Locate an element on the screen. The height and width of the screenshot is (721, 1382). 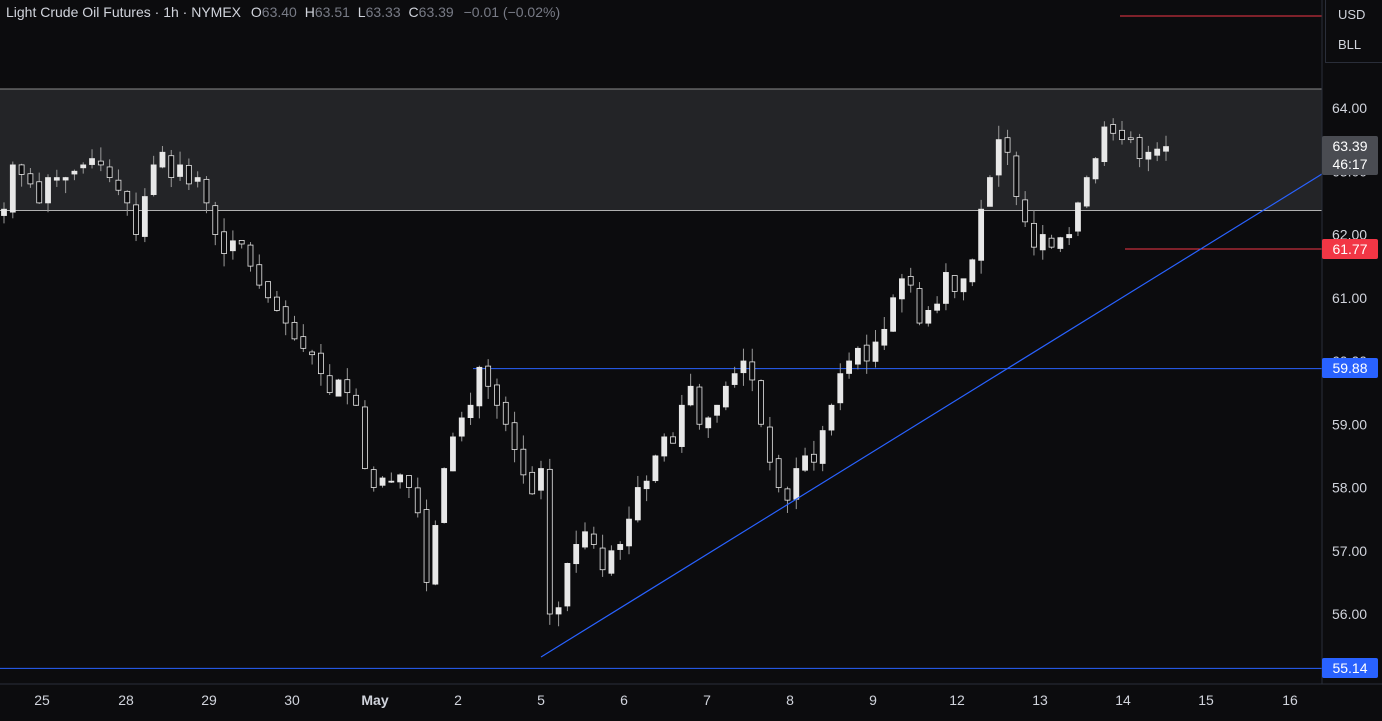
time-tick-label: 7 is located at coordinates (707, 700).